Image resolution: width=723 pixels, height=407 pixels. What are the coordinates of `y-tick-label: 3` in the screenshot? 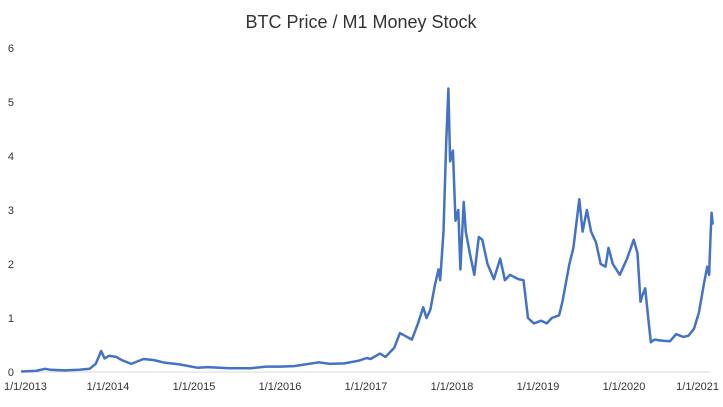 It's located at (11, 211).